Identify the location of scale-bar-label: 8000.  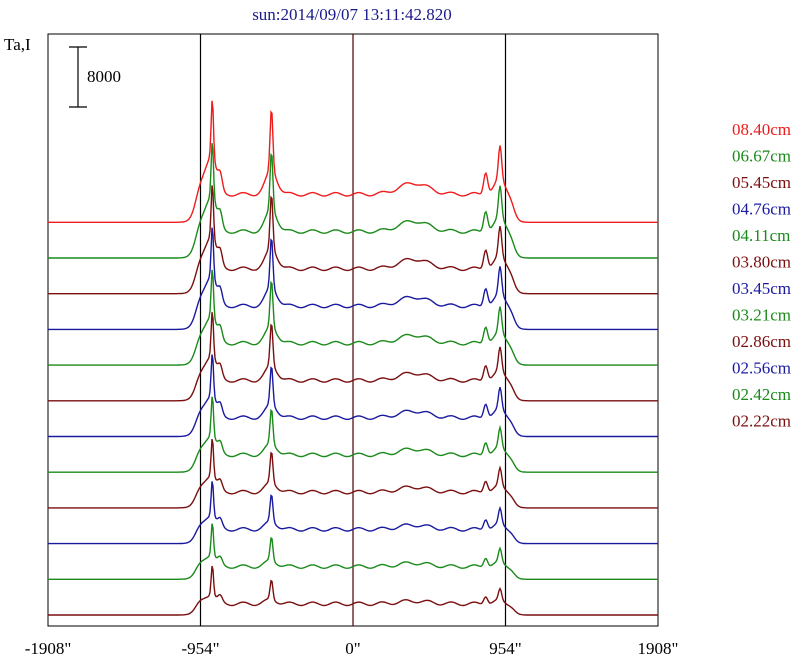
(104, 76).